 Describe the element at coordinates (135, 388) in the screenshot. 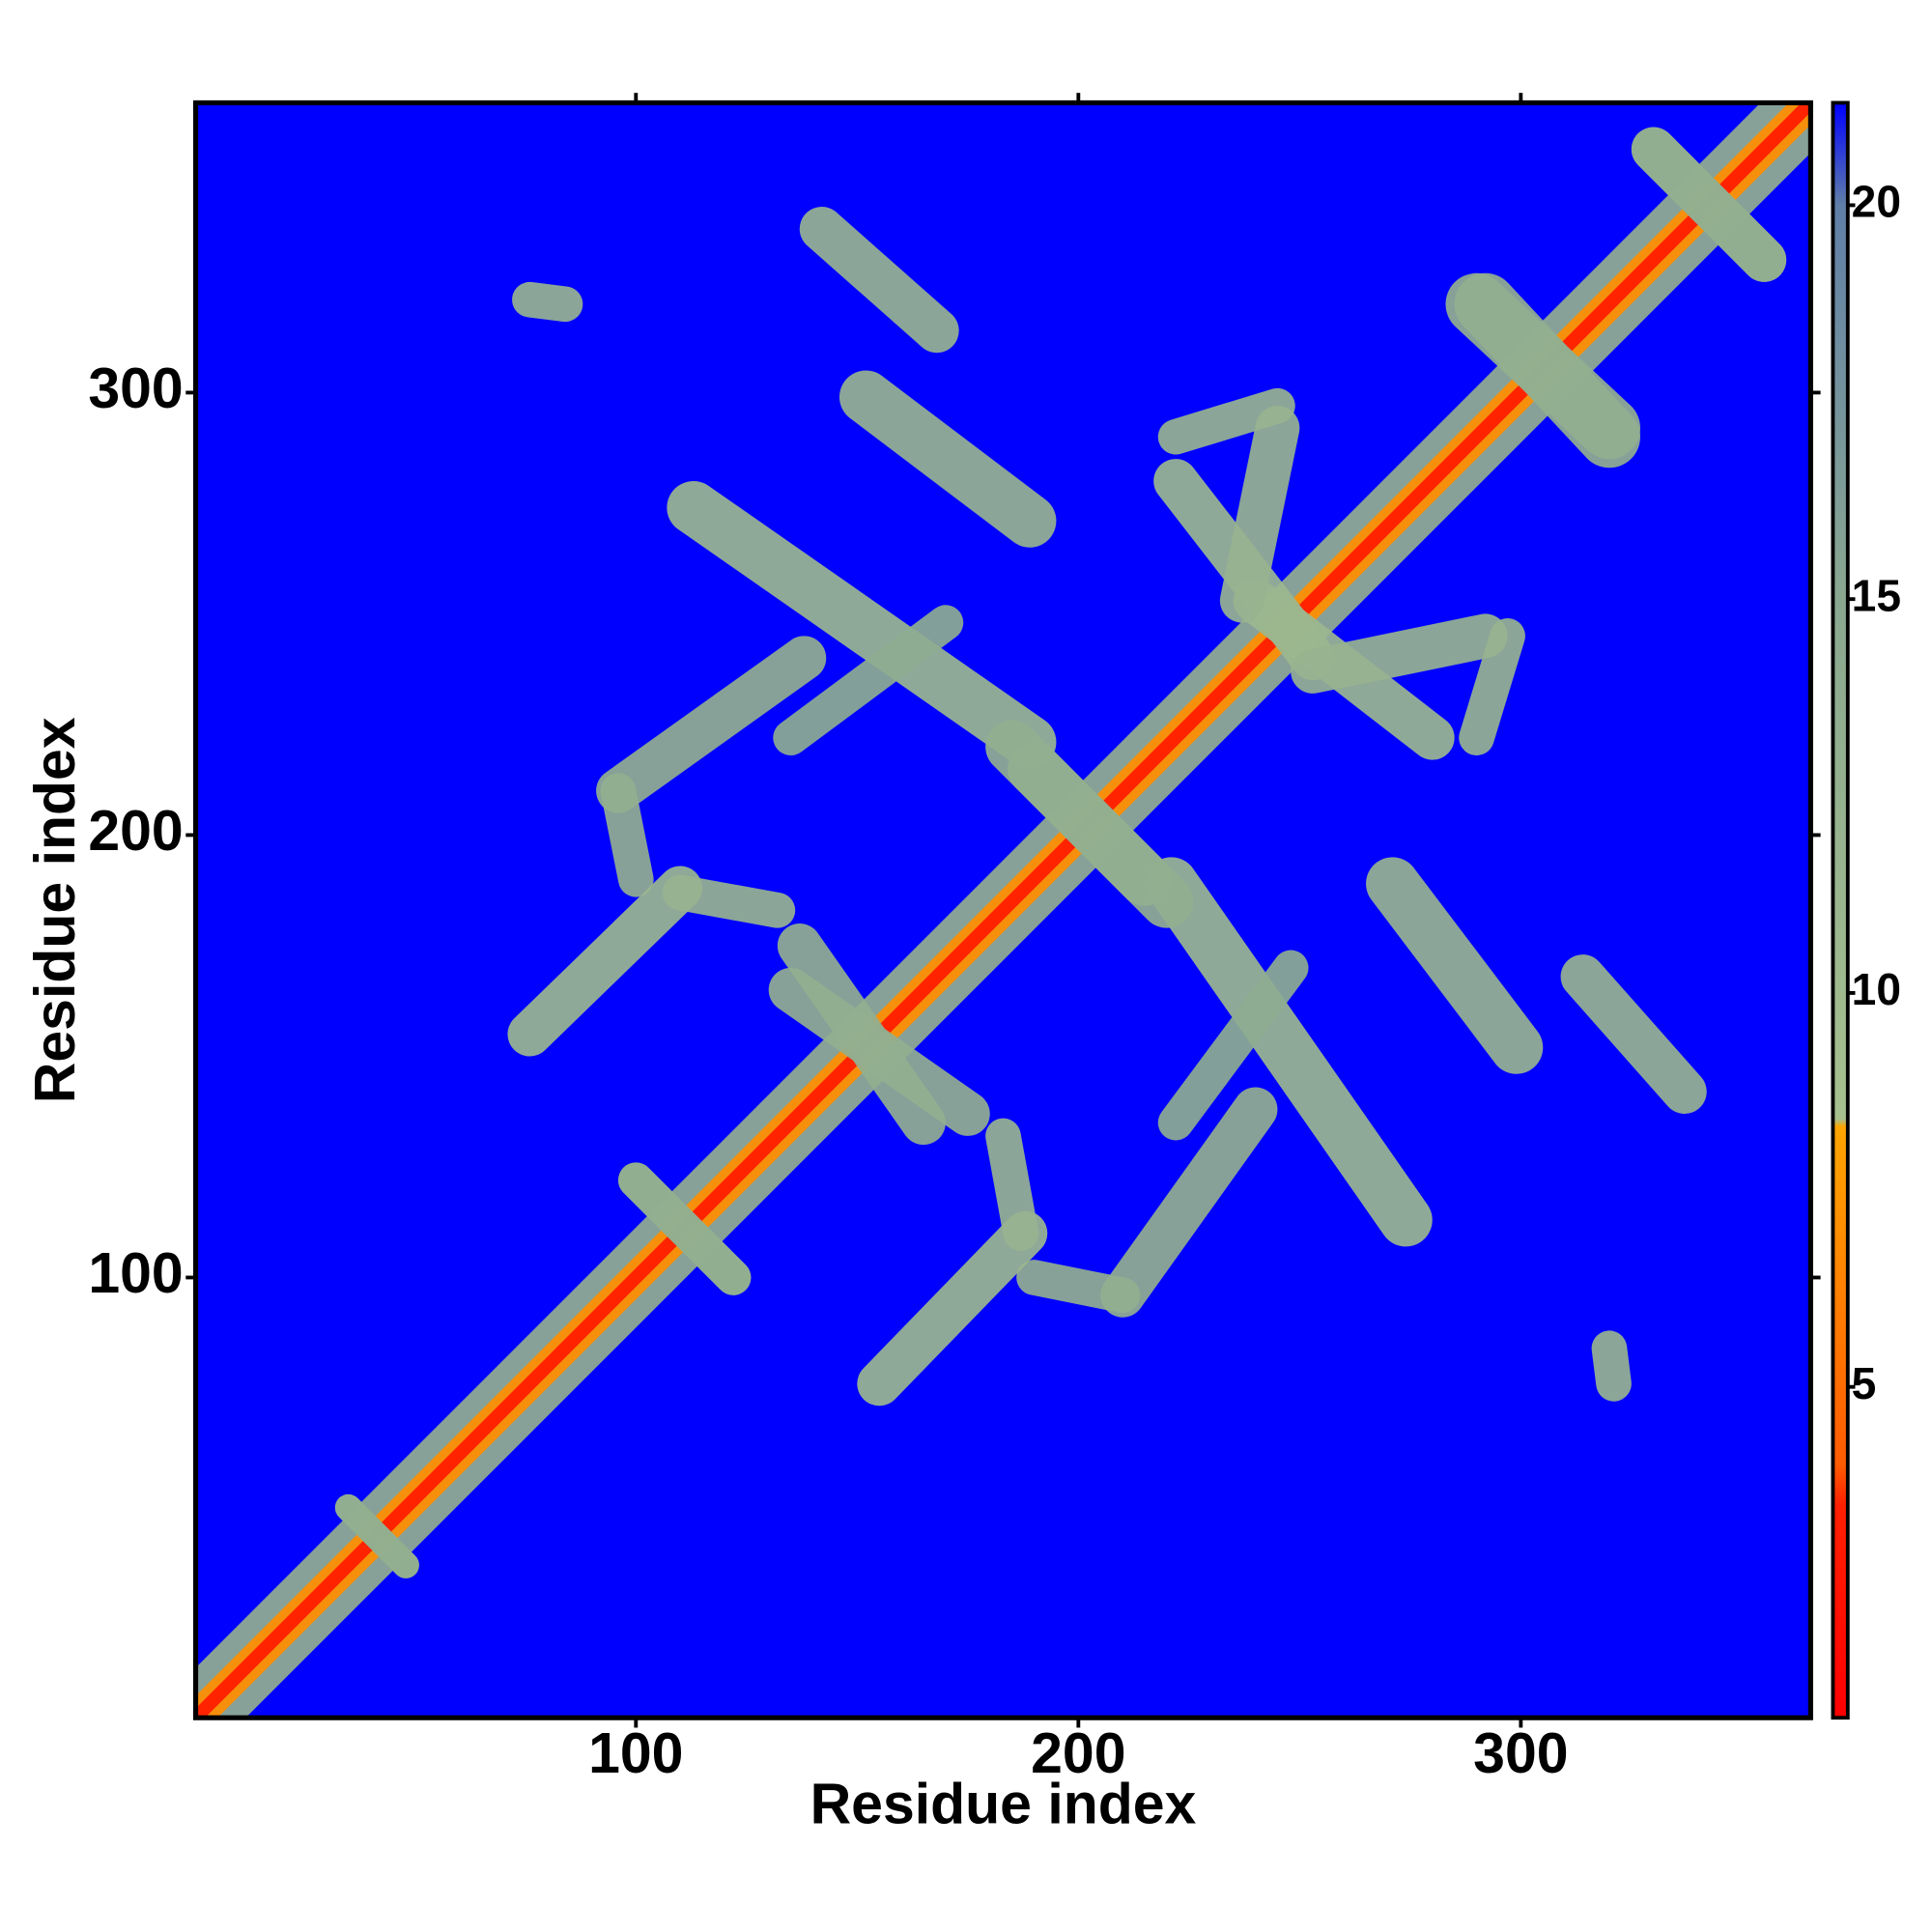

I see `y-tick-label: 300` at that location.